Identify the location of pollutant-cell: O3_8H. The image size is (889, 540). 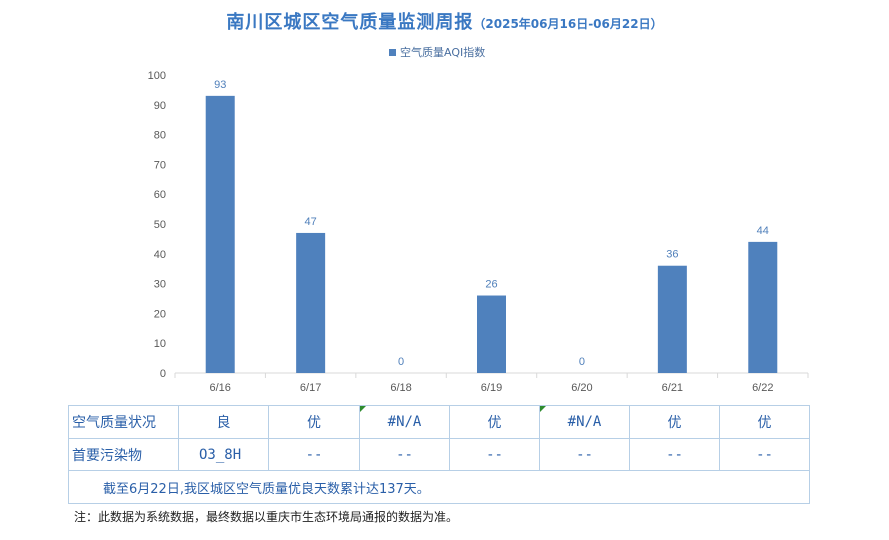
(223, 454).